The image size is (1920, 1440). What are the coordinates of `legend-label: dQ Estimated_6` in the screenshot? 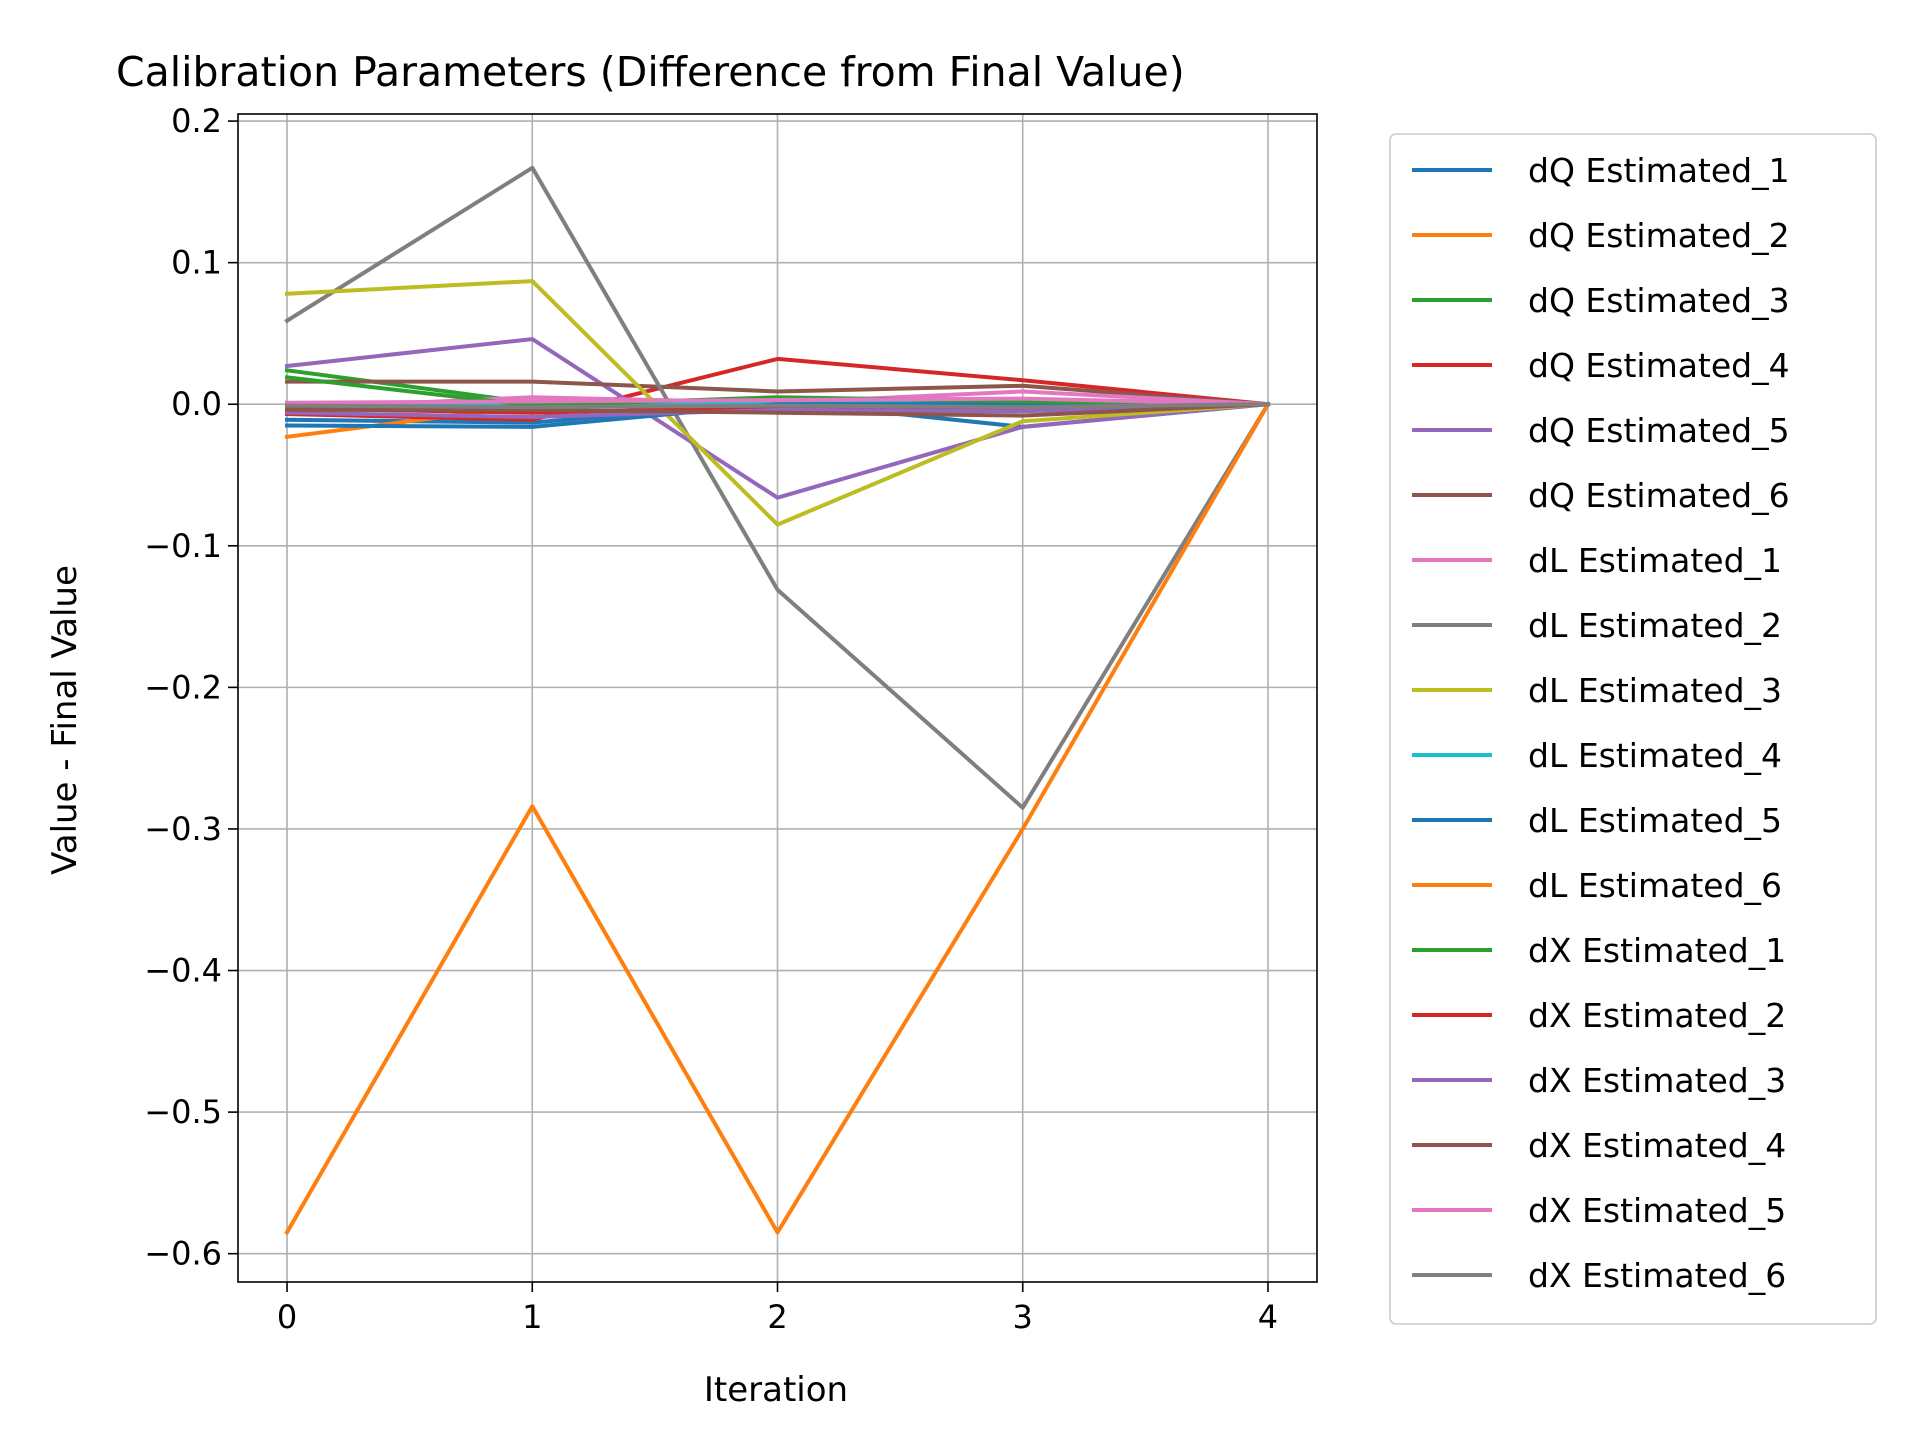 It's located at (1659, 495).